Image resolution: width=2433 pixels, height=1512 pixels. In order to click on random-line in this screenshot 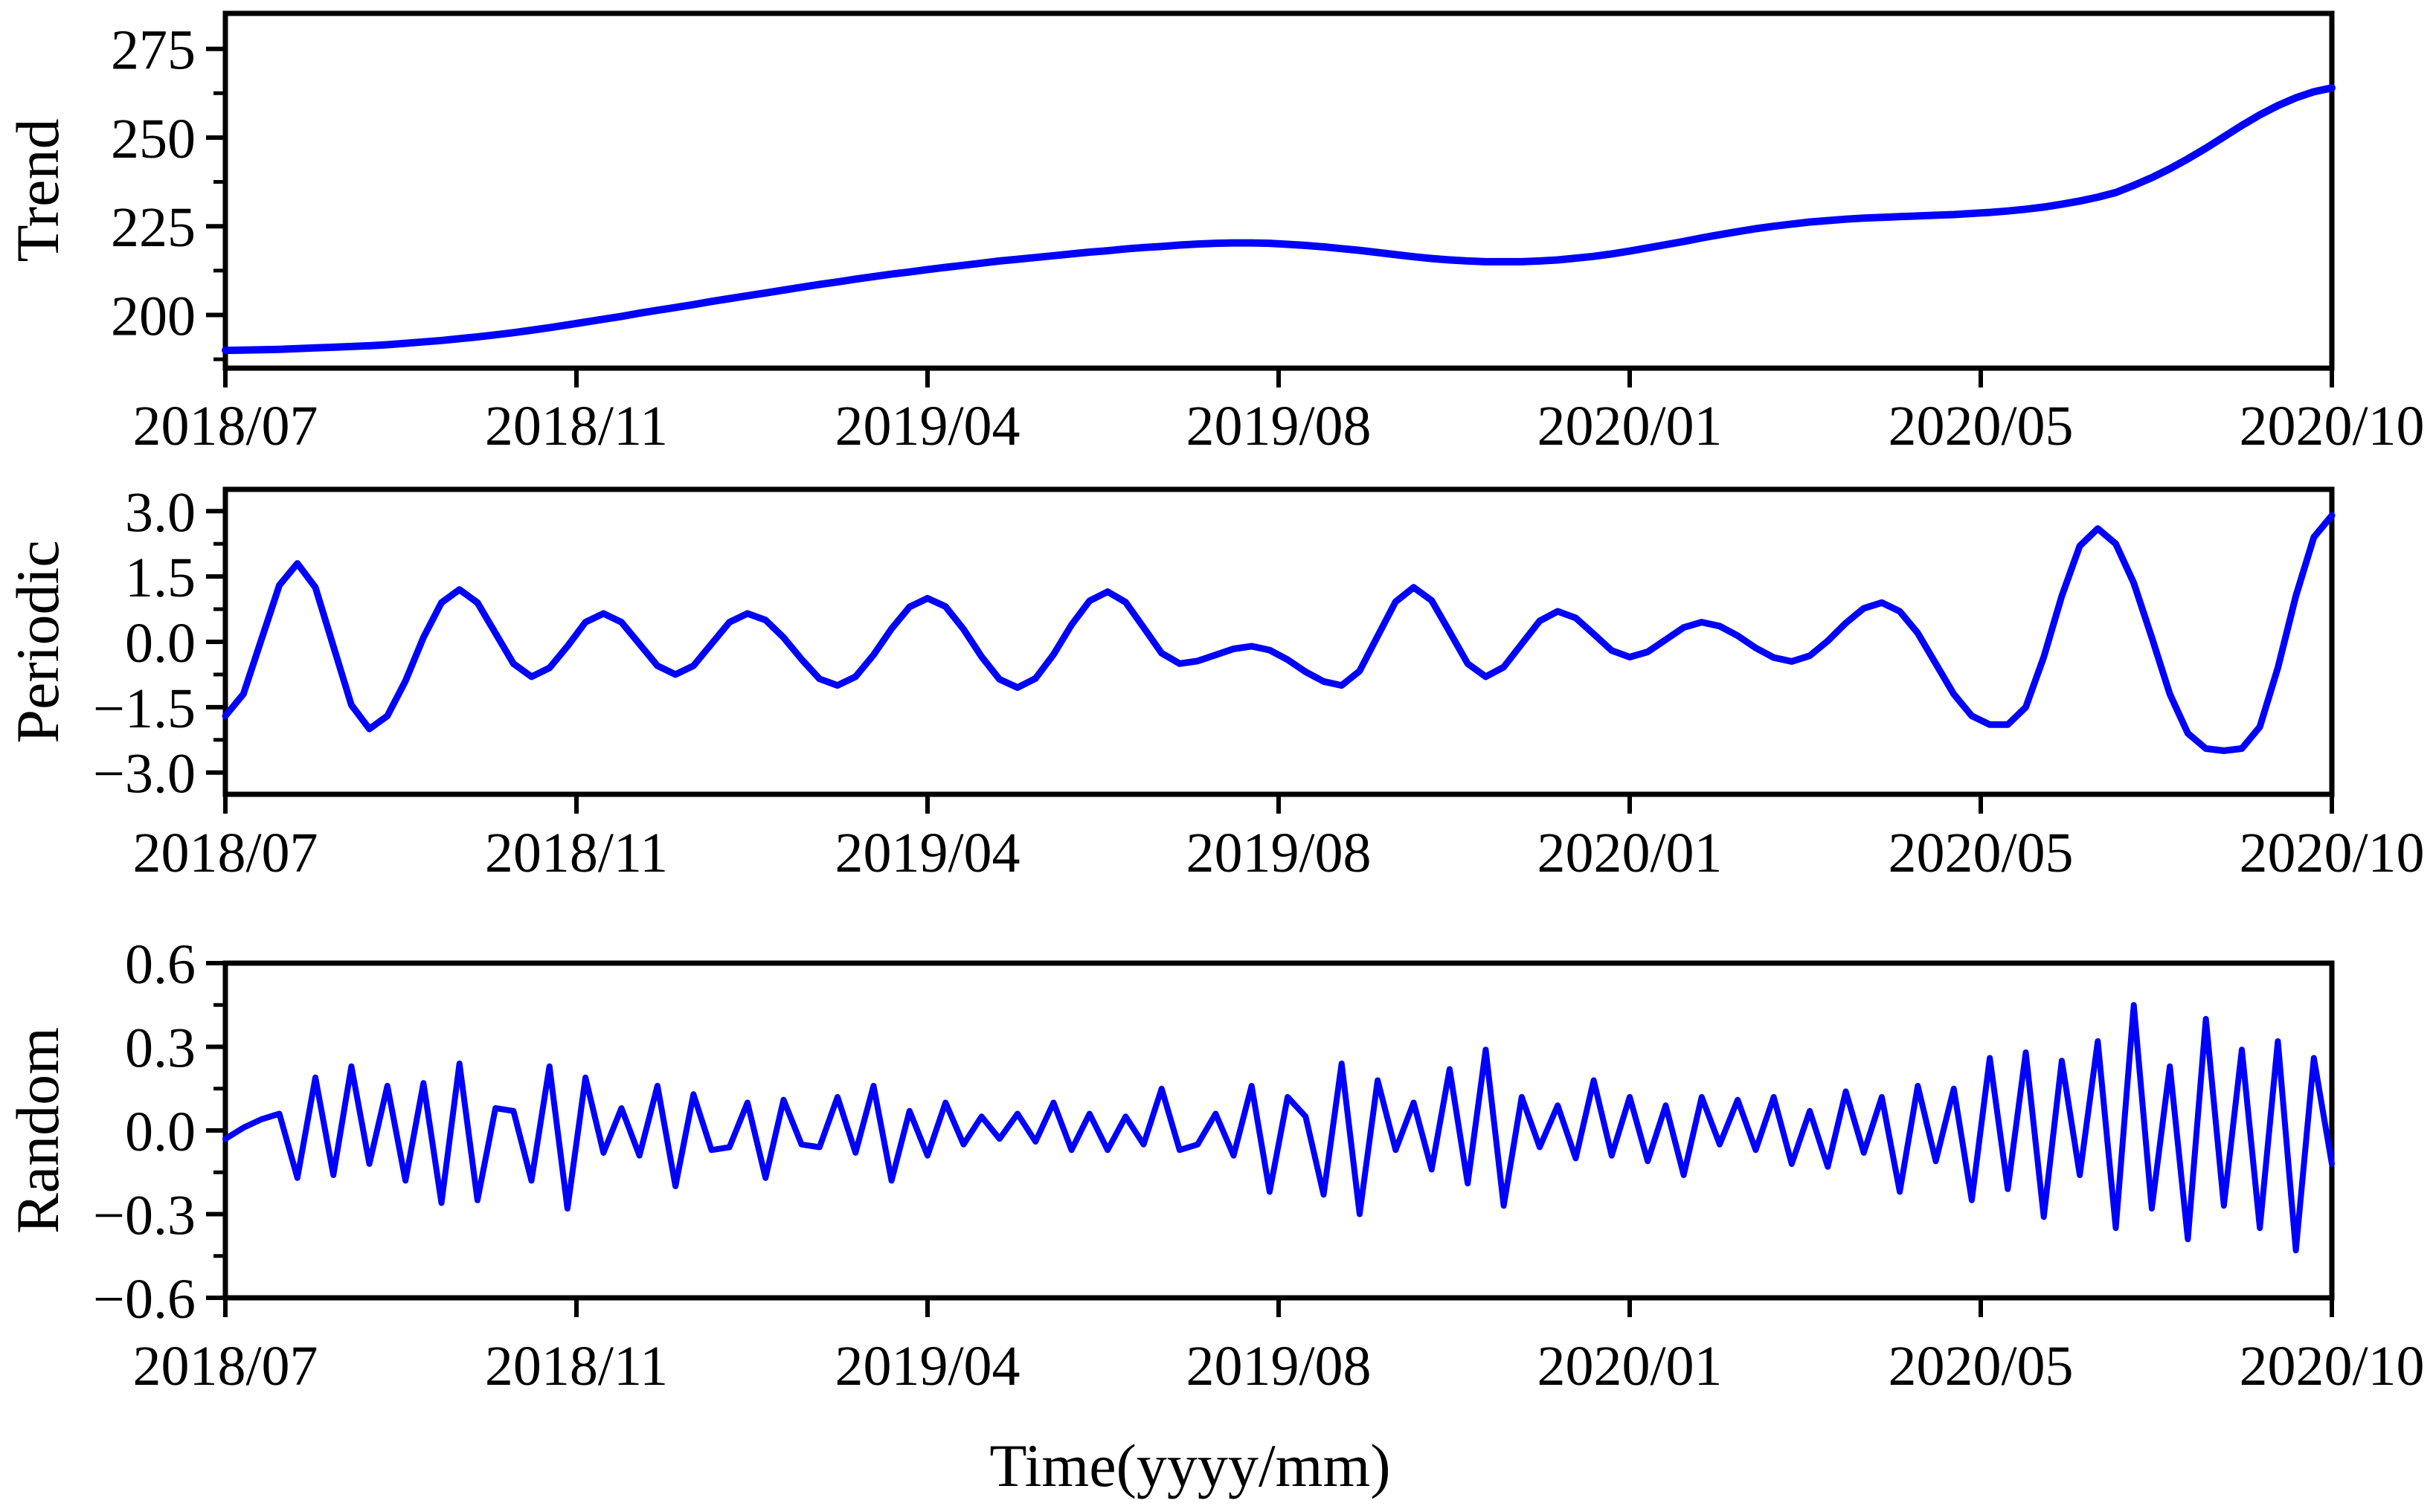, I will do `click(1278, 1128)`.